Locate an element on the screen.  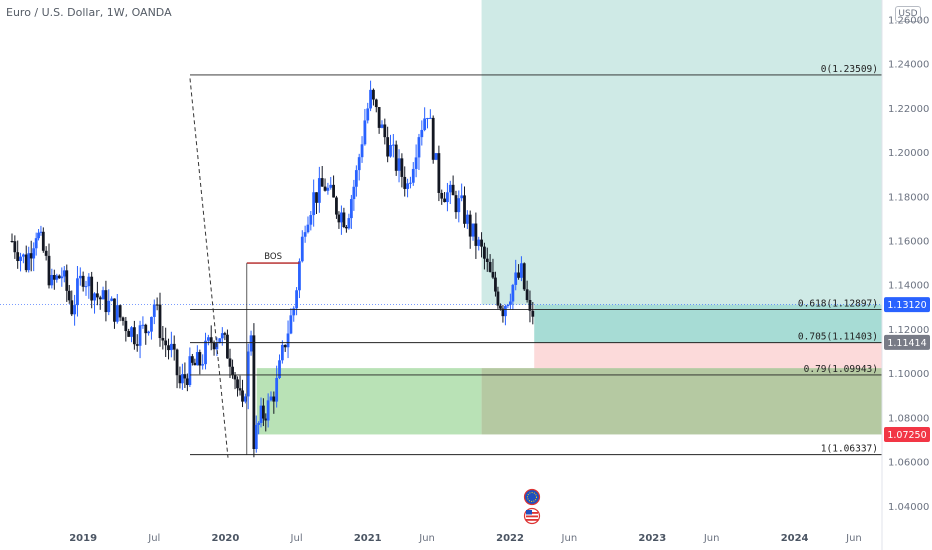
bos-label: BOS is located at coordinates (273, 257).